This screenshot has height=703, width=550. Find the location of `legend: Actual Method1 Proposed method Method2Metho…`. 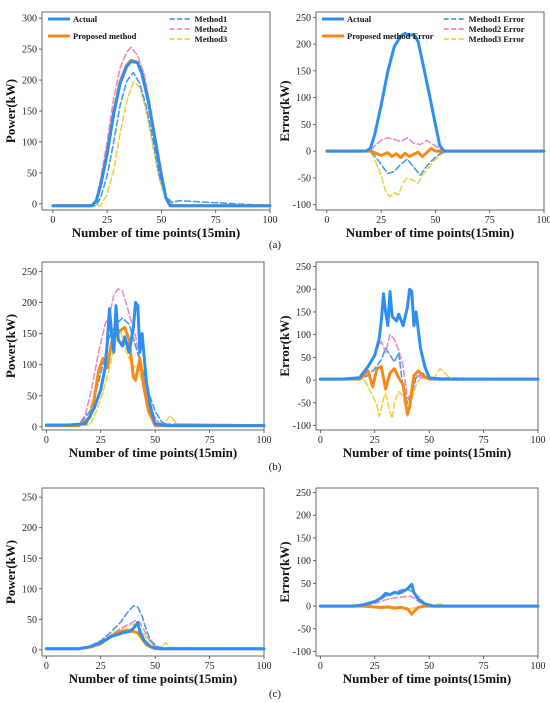

legend: Actual Method1 Proposed method Method2Metho… is located at coordinates (137, 29).